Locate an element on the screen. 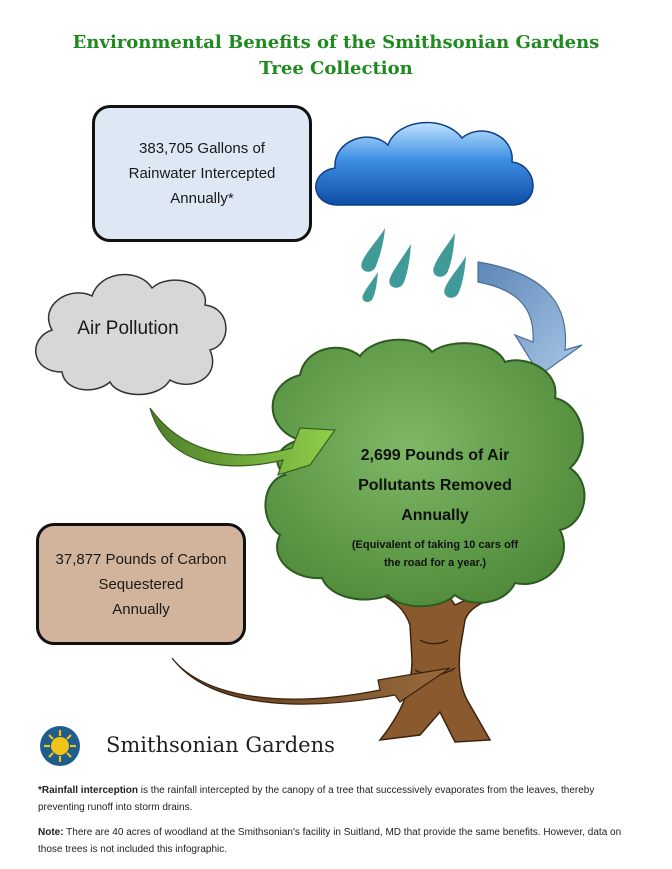 The image size is (672, 869). carbon-line-1: 37,877 Pounds of Carbon is located at coordinates (141, 559).